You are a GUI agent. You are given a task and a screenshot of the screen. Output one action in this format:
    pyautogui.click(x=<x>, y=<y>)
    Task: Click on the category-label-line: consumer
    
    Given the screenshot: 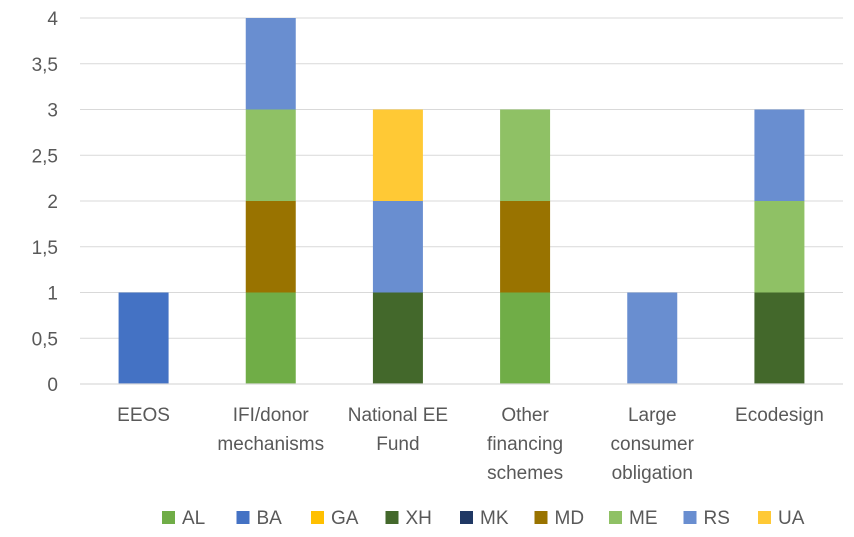 What is the action you would take?
    pyautogui.click(x=653, y=444)
    